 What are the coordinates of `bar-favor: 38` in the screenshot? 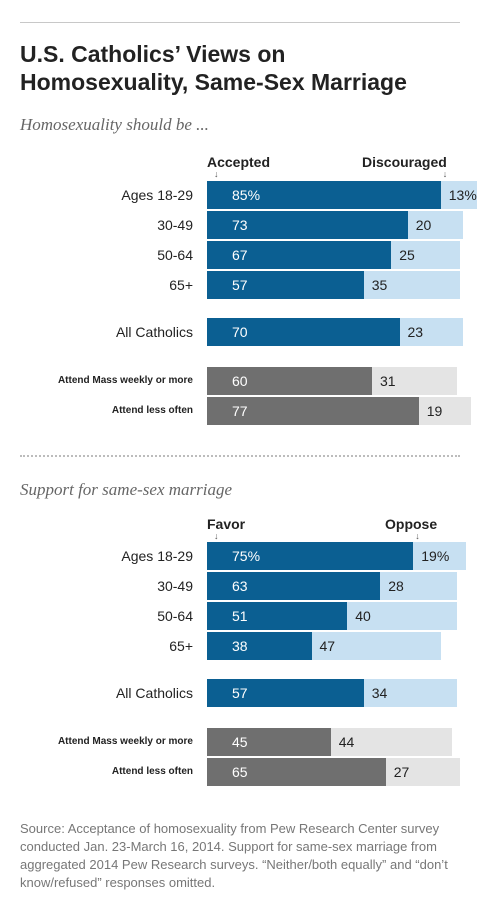 It's located at (259, 646).